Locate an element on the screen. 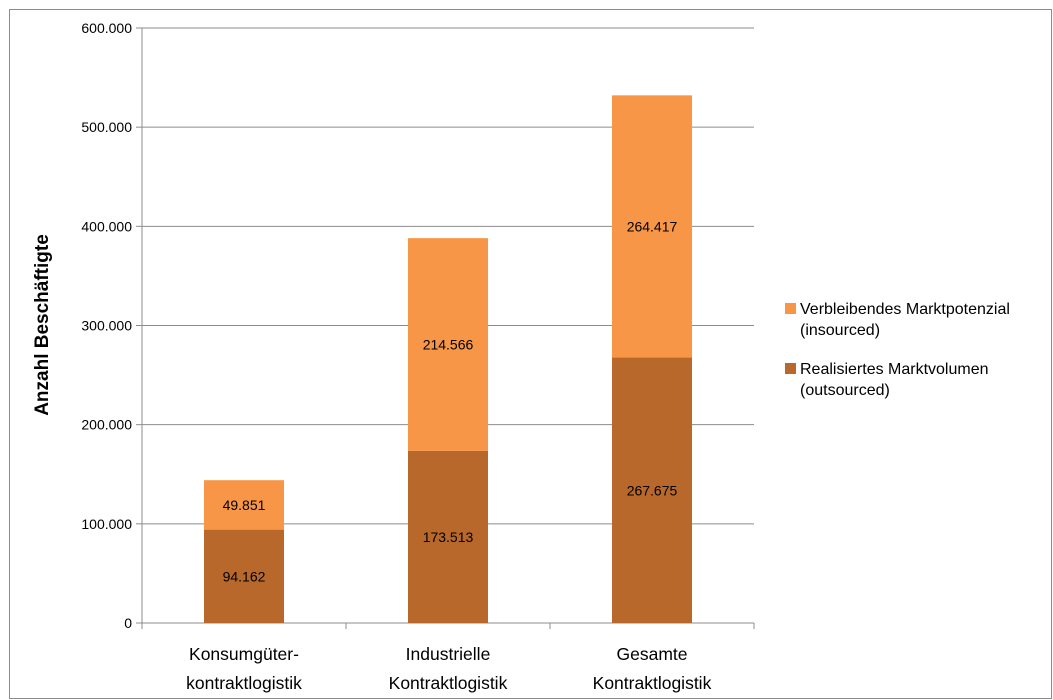 The width and height of the screenshot is (1053, 700). data-label: 49.851 is located at coordinates (244, 505).